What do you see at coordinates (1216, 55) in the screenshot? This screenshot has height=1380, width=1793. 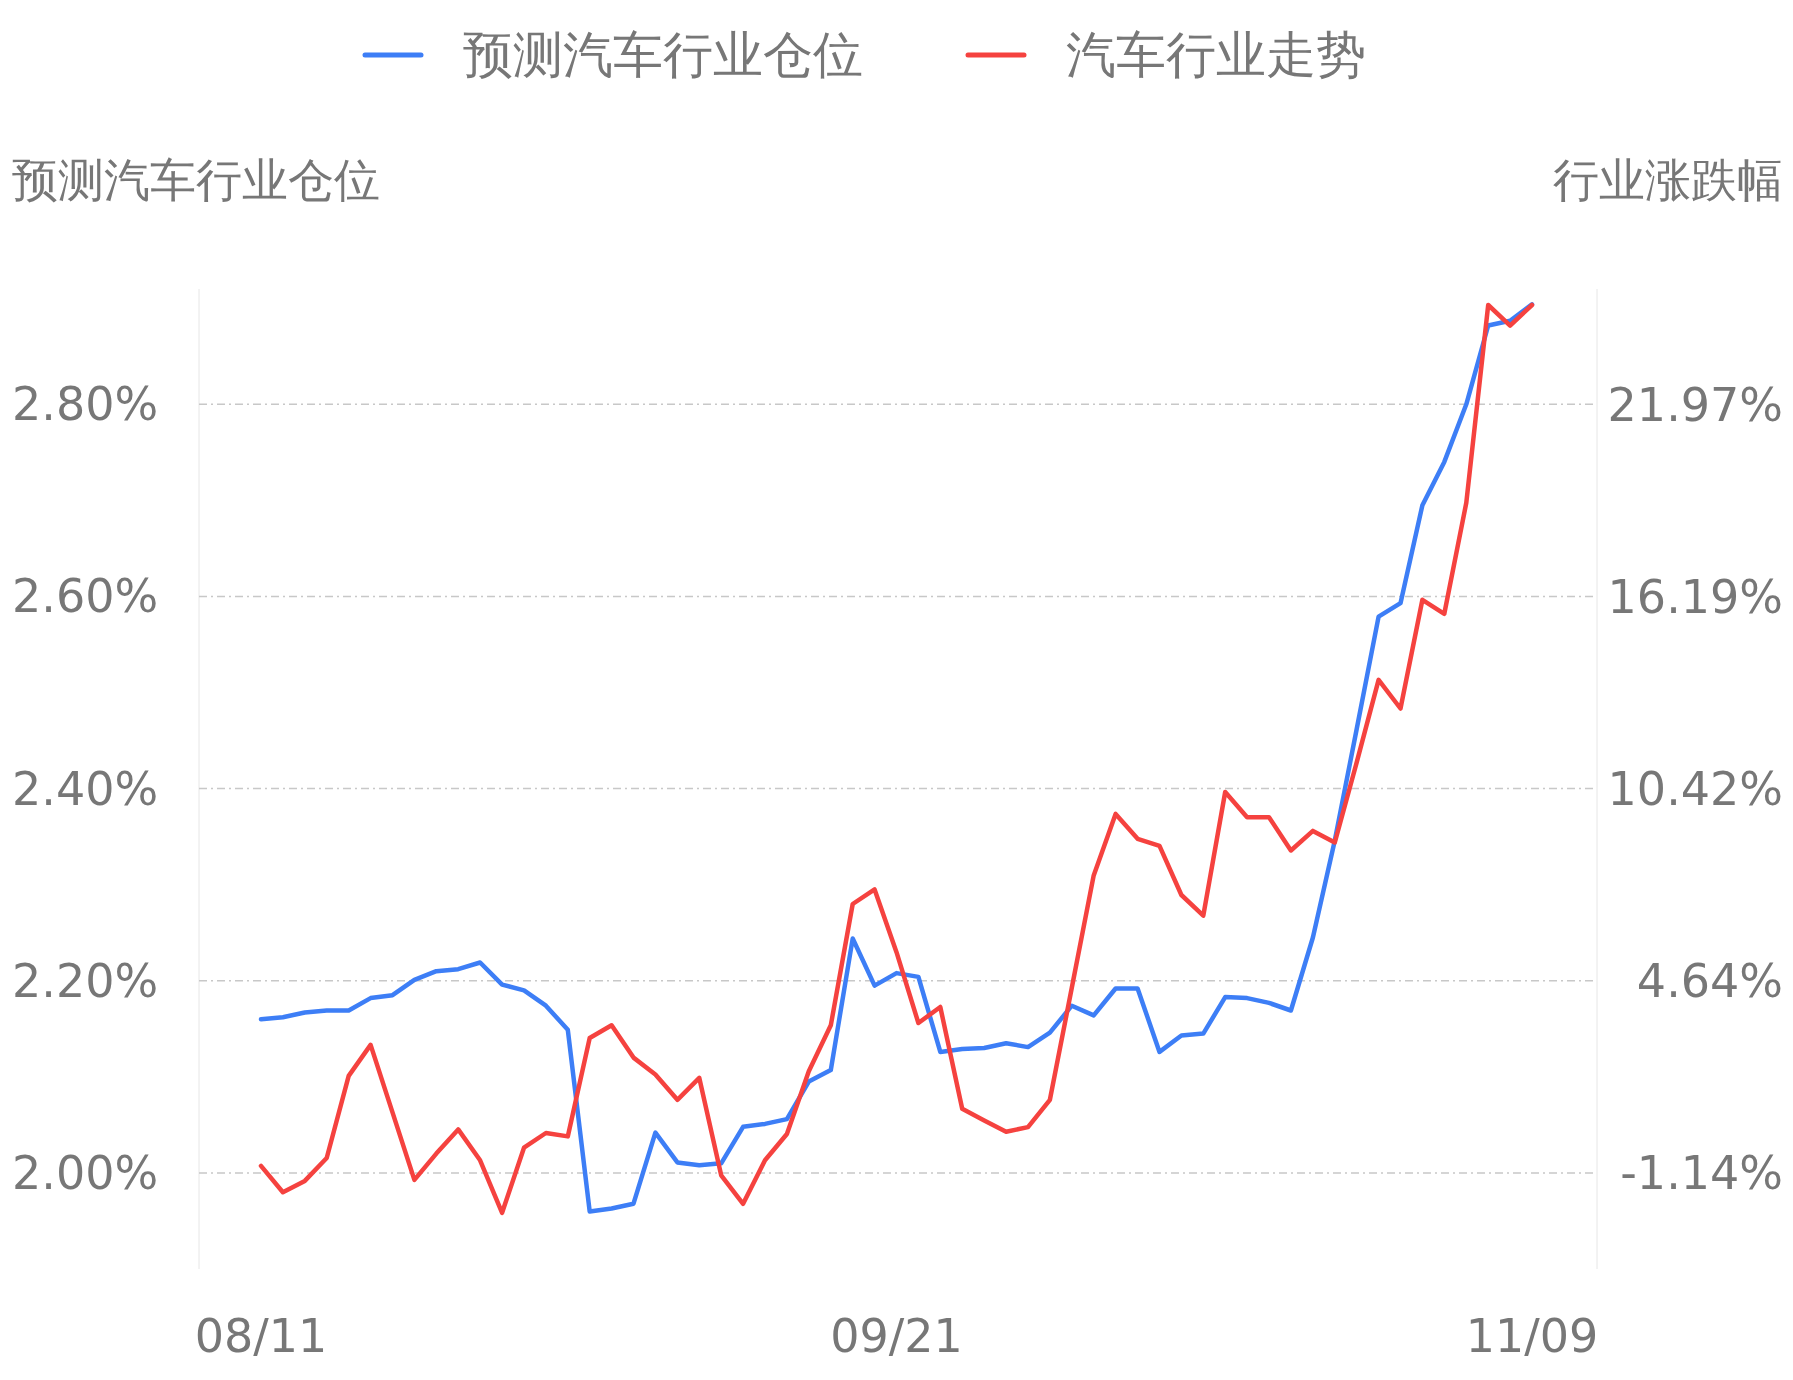 I see `legend-label: 汽车行业走势` at bounding box center [1216, 55].